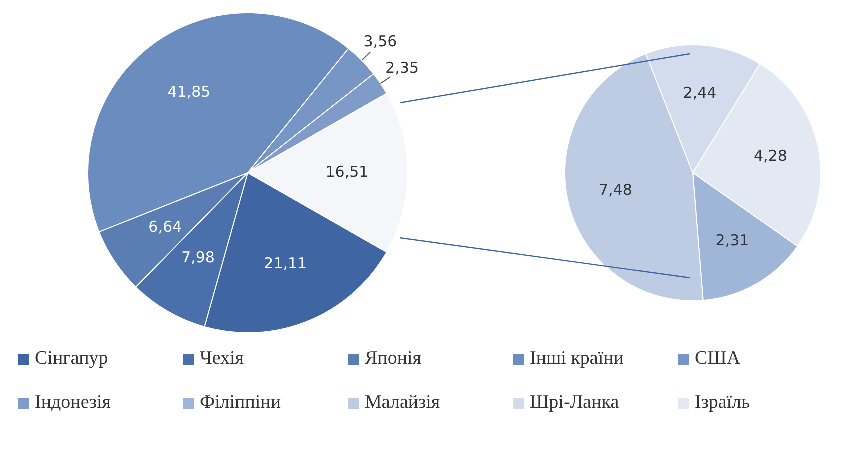 This screenshot has height=459, width=867. Describe the element at coordinates (165, 227) in the screenshot. I see `data-label: 6,64` at that location.